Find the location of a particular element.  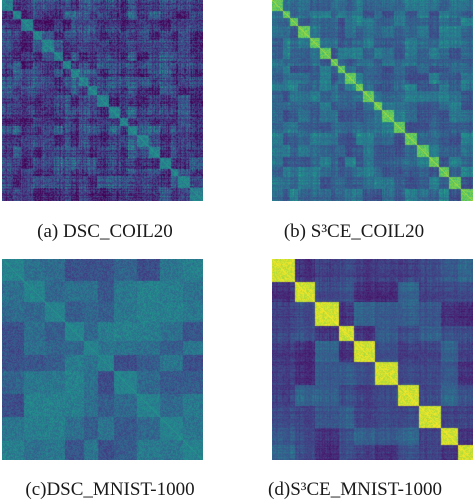

caption-b: (b) S³CE_COIL20 is located at coordinates (354, 231).